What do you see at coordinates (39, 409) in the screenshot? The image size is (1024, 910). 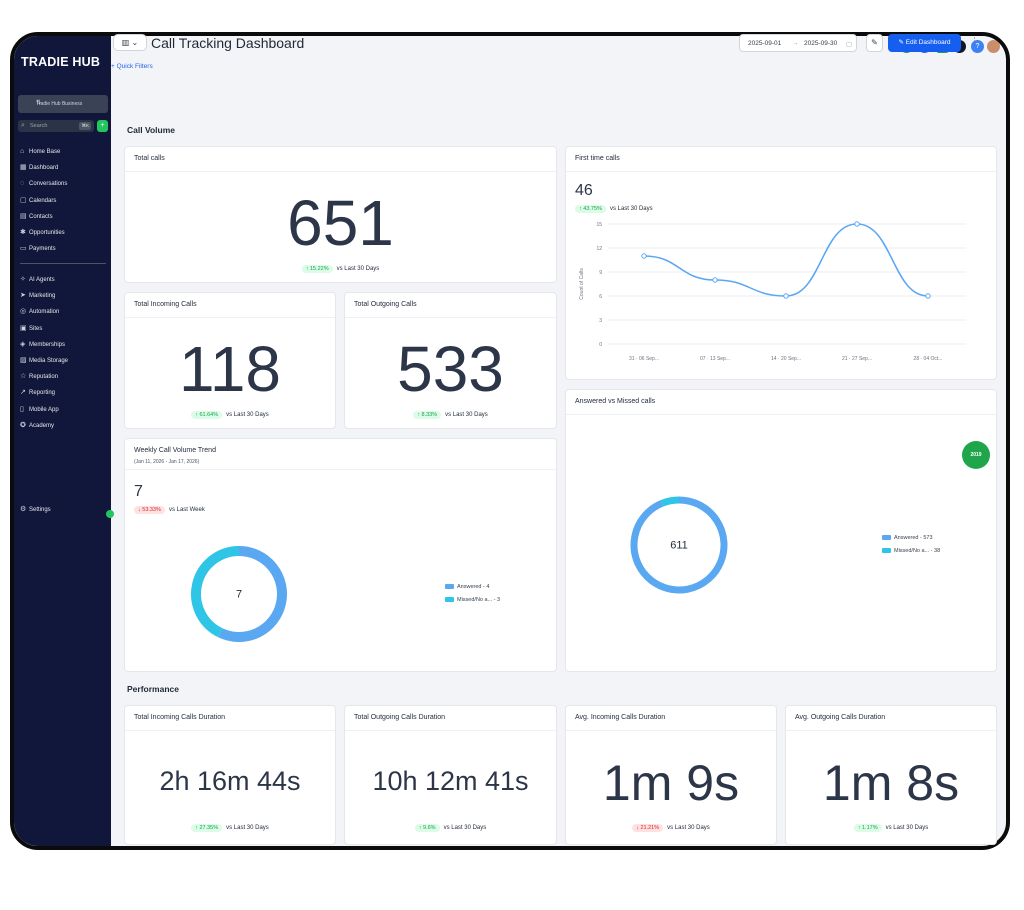 I see `sidebar-item-mobile-app: ▯ Mobile App` at bounding box center [39, 409].